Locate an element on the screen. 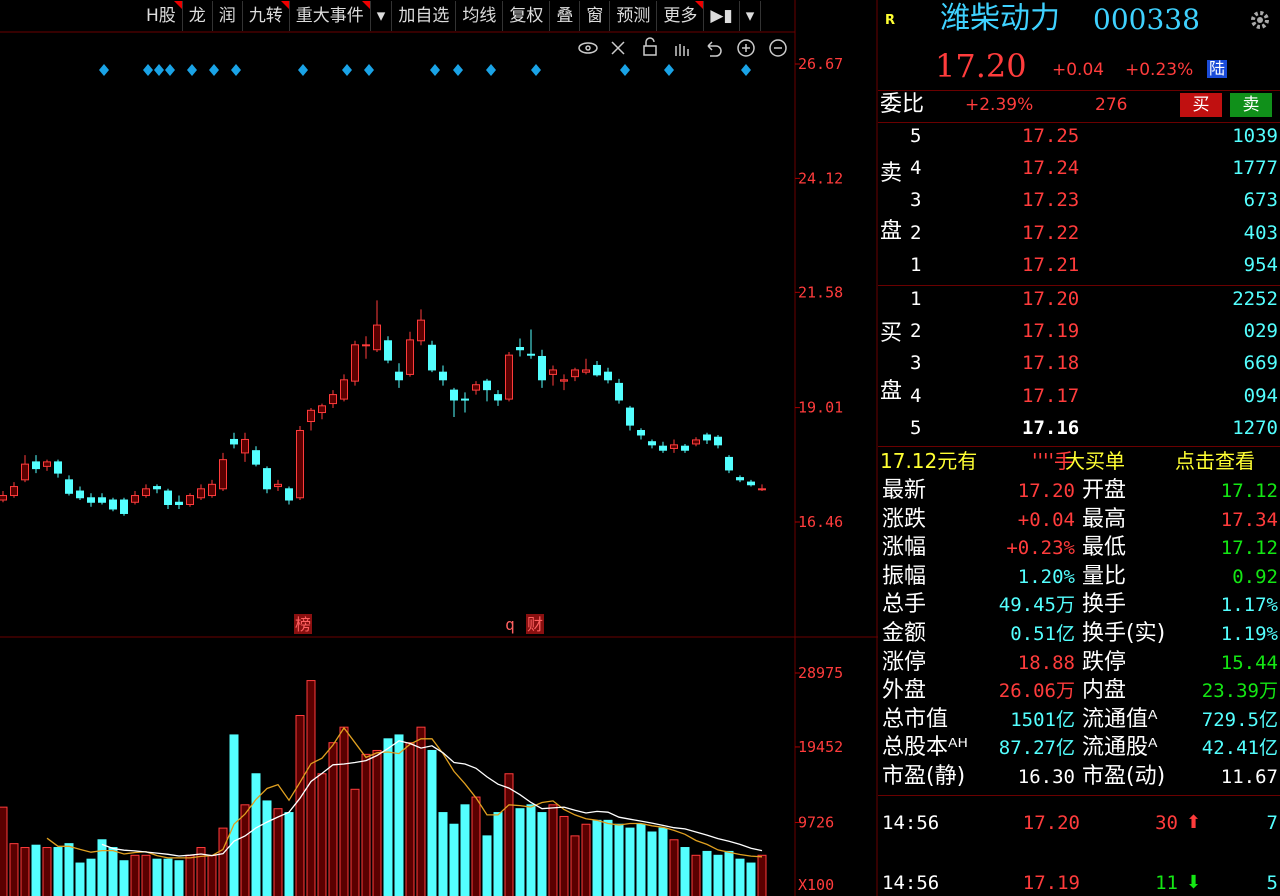 The height and width of the screenshot is (896, 1280). toolbar-button: 叠 is located at coordinates (565, 16).